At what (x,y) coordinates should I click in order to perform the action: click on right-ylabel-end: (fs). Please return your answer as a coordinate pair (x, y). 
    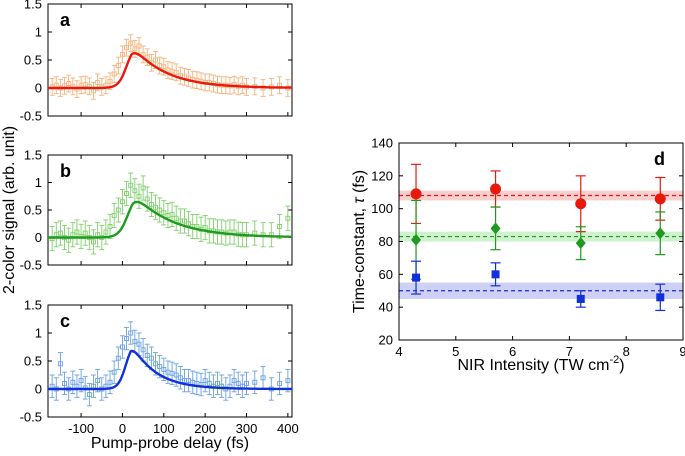
    Looking at the image, I should click on (359, 184).